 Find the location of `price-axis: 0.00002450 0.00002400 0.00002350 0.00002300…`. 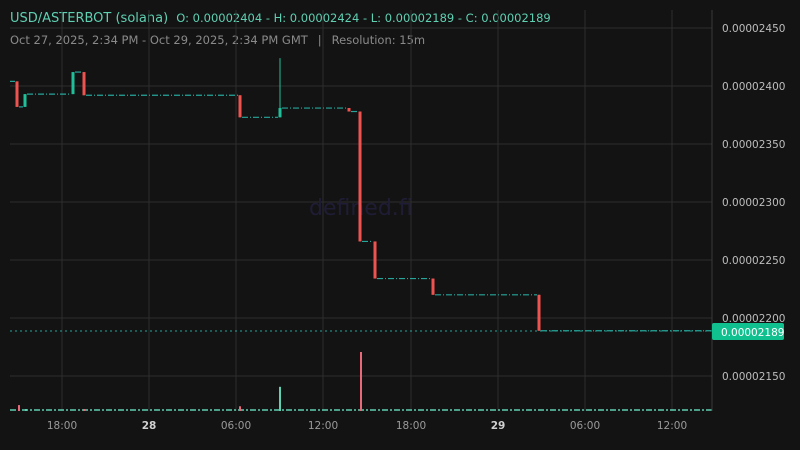

price-axis: 0.00002450 0.00002400 0.00002350 0.00002300… is located at coordinates (753, 203).